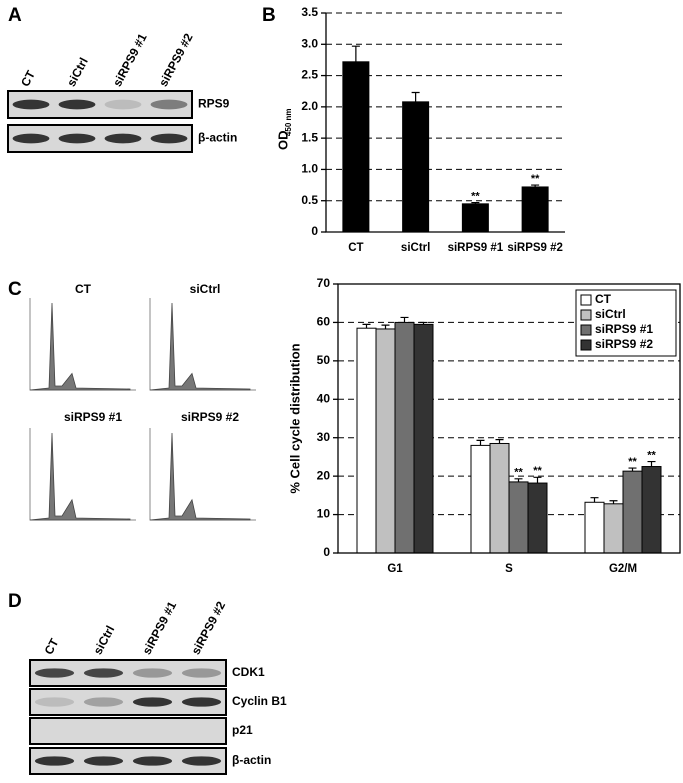 Image resolution: width=683 pixels, height=783 pixels. Describe the element at coordinates (248, 672) in the screenshot. I see `blot-row-label: CDK1` at that location.